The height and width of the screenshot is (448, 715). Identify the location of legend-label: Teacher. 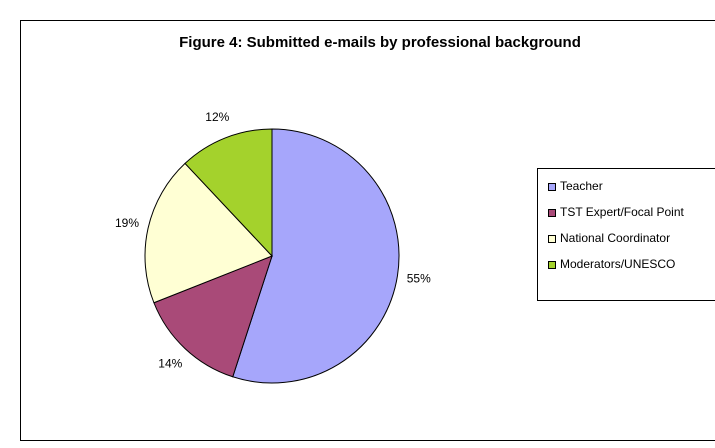
(581, 186).